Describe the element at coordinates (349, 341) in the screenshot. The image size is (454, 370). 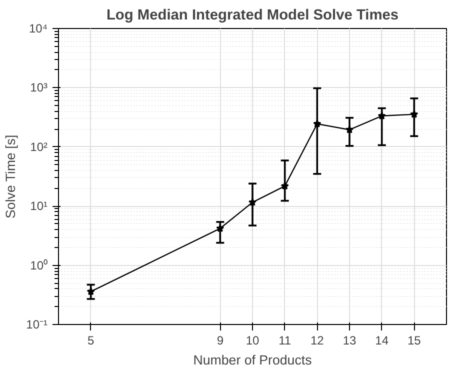
I see `x-tick-label: 13` at that location.